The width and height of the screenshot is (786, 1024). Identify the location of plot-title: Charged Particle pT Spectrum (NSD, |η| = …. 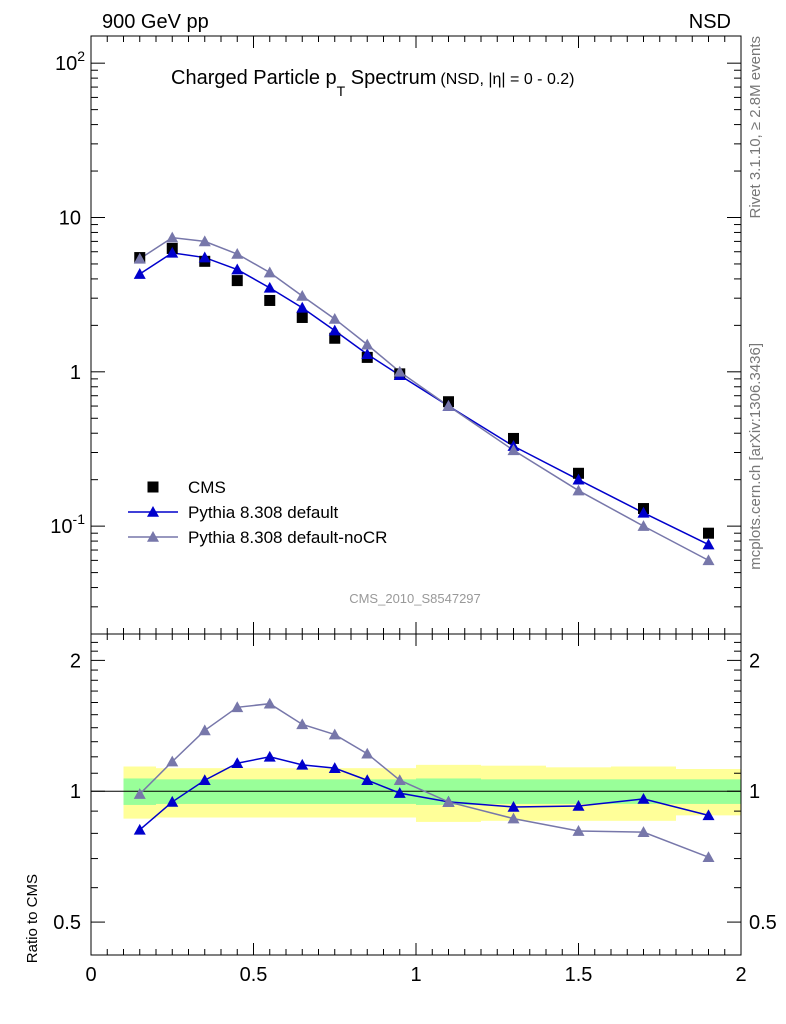
(373, 83).